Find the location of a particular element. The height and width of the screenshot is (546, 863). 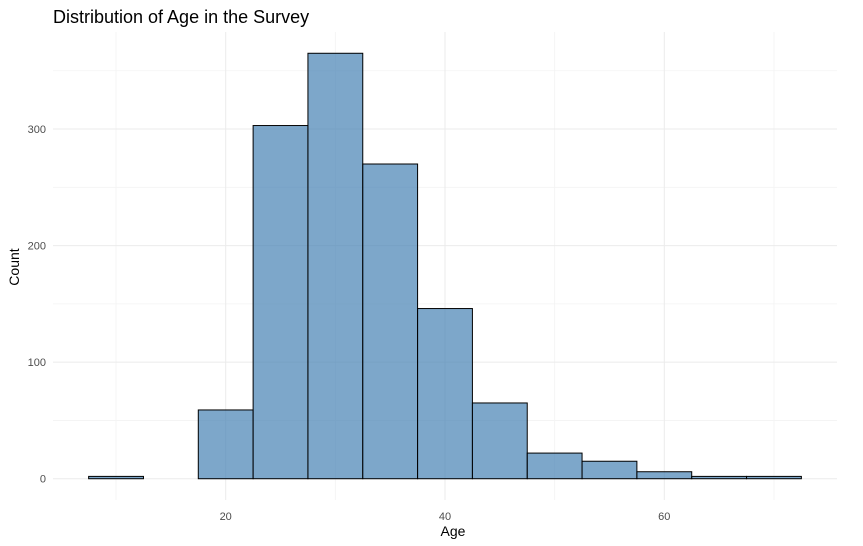

x-axis-title: Age is located at coordinates (453, 531).